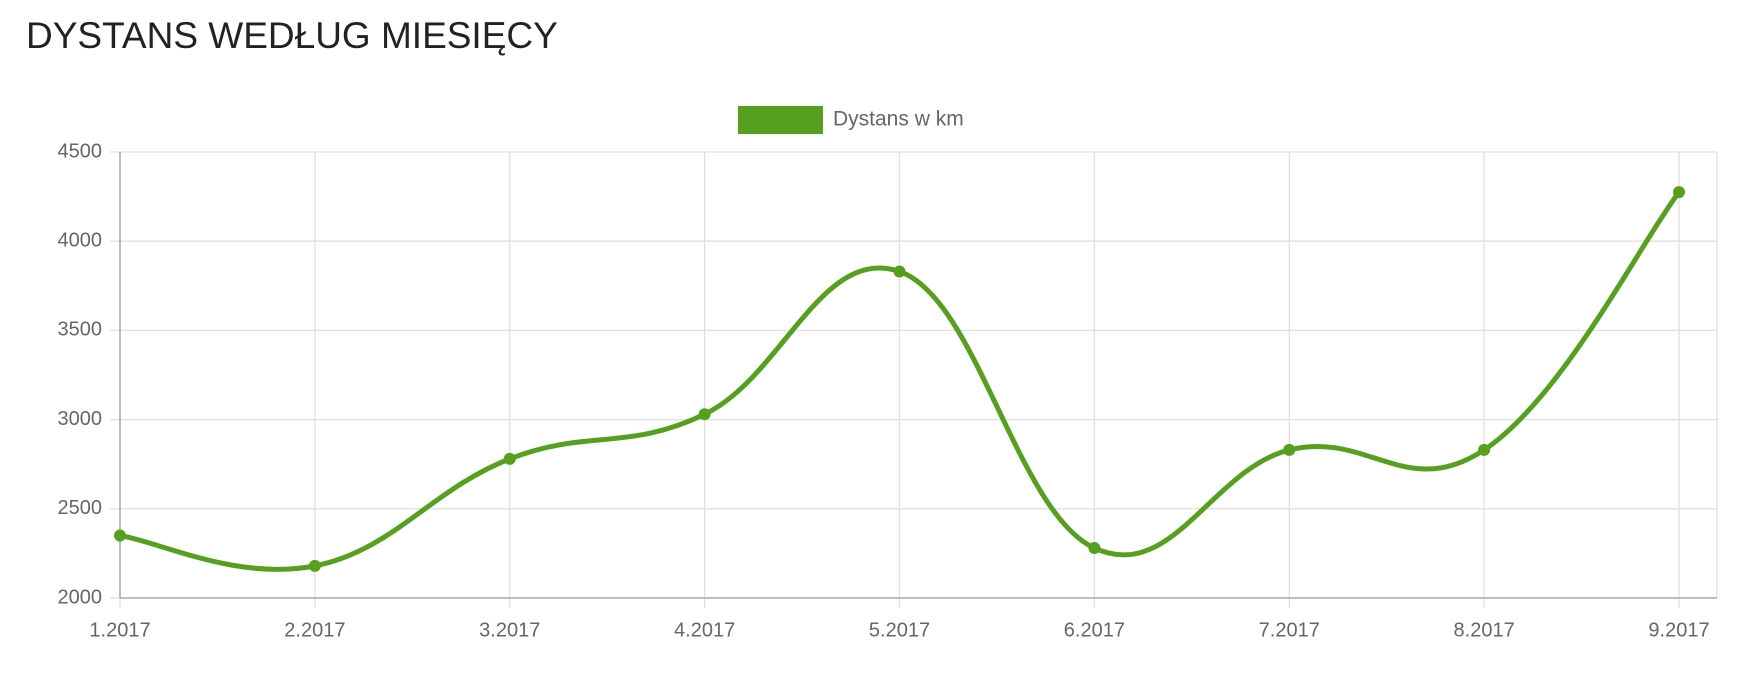 The image size is (1752, 674). What do you see at coordinates (80, 330) in the screenshot?
I see `y-tick-label: 3500` at bounding box center [80, 330].